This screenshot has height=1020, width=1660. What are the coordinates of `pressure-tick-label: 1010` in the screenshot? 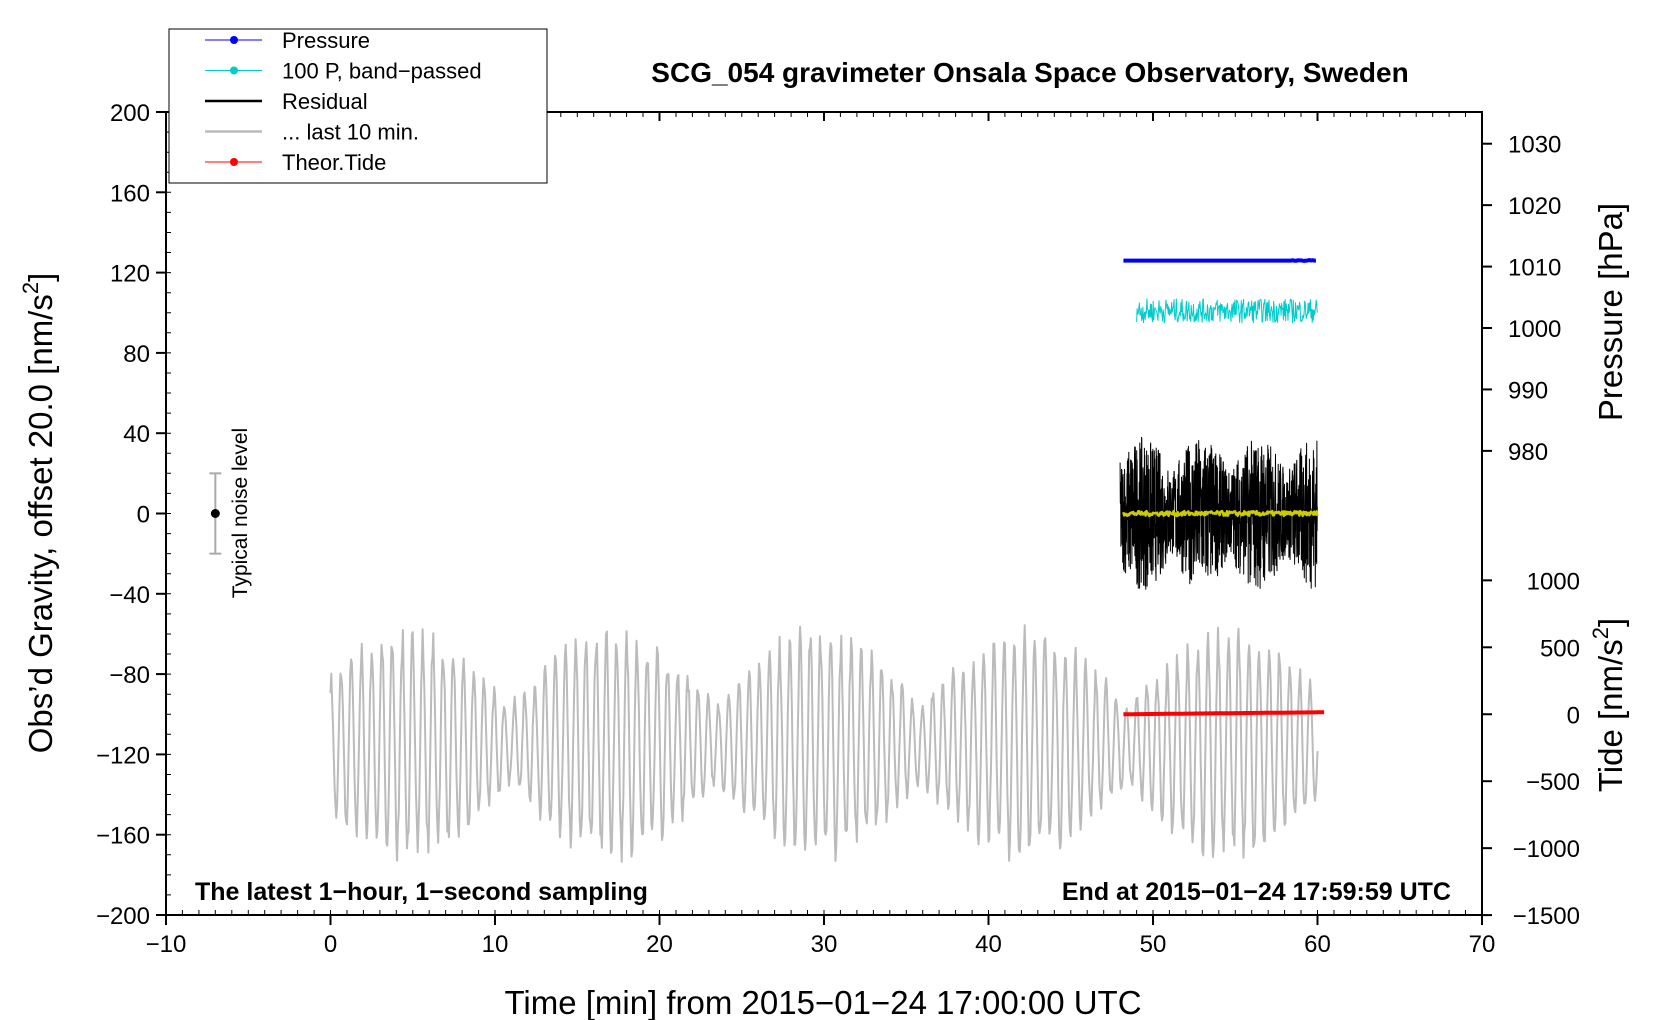 It's located at (1534, 268).